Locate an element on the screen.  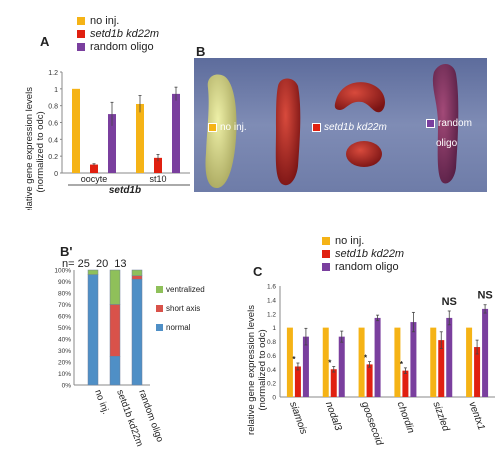
y-tick-label: 0.6 is located at coordinates (53, 124).